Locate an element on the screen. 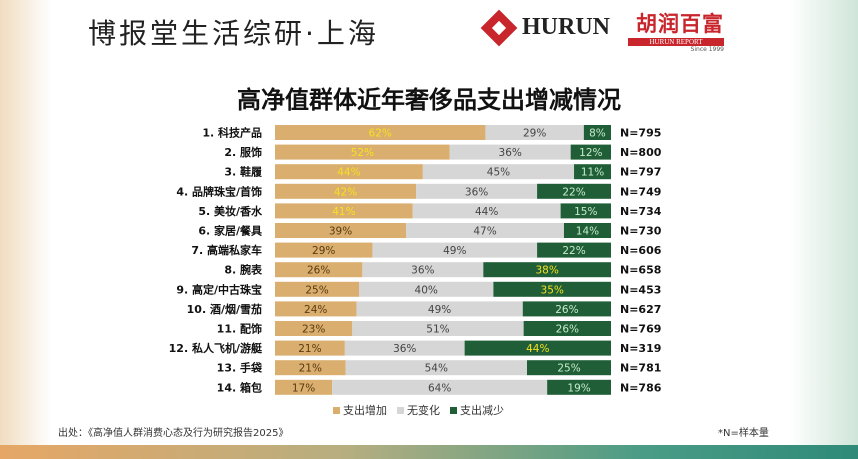 This screenshot has width=858, height=459. hurun-report-since: Since 1999 is located at coordinates (707, 49).